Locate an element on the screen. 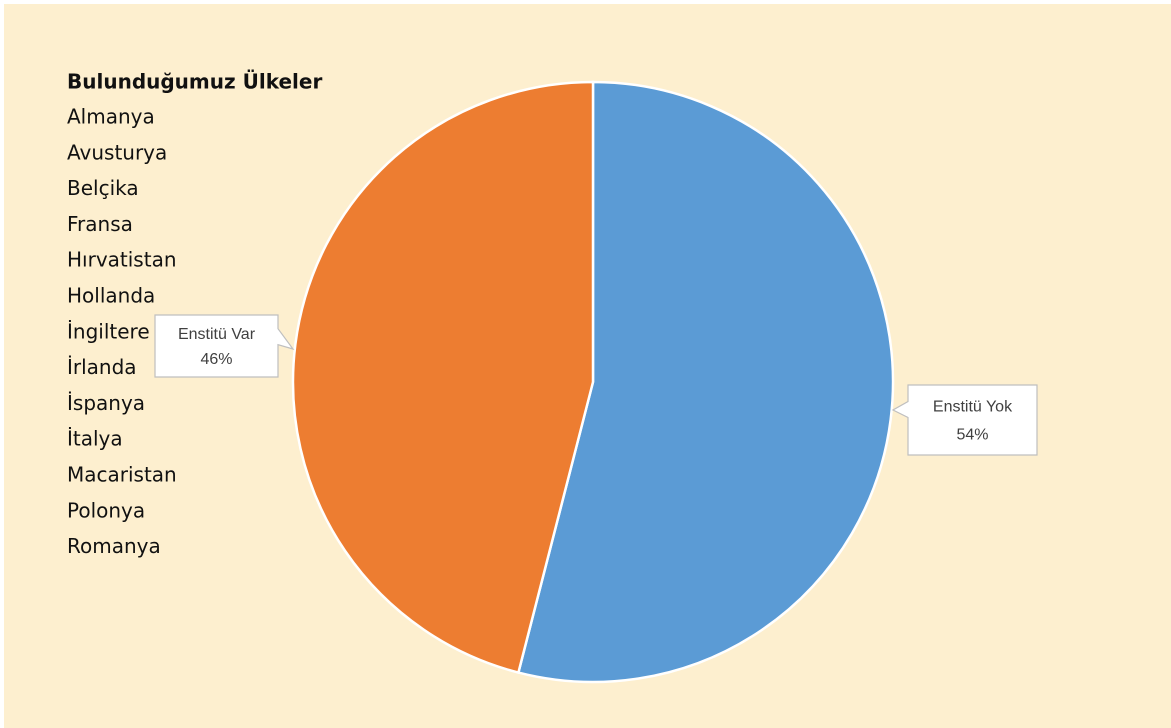 This screenshot has height=728, width=1171. text-box-item: İspanya is located at coordinates (106, 403).